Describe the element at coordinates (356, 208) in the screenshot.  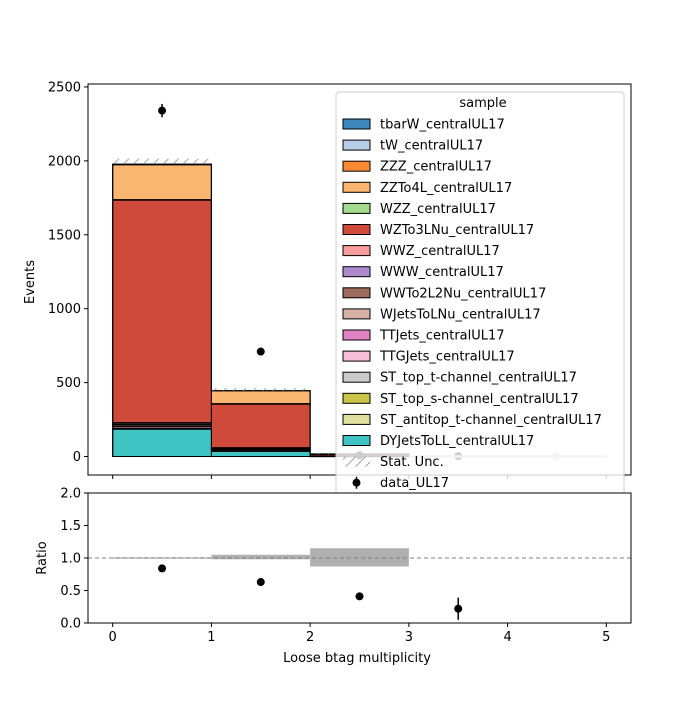
I see `legend-entry-wzz-centralul17-swatch` at that location.